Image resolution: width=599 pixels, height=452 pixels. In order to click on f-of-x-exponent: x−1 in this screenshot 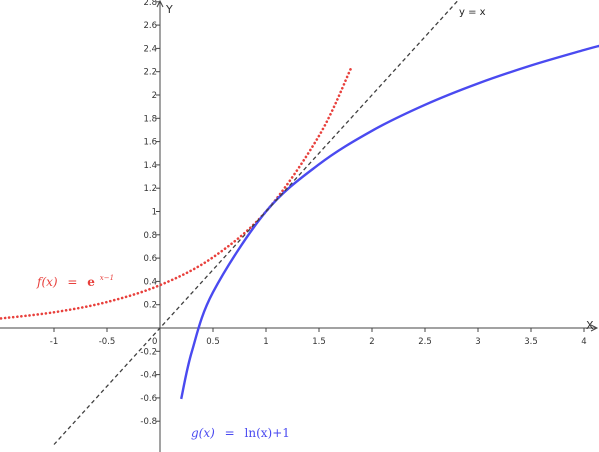, I will do `click(107, 278)`.